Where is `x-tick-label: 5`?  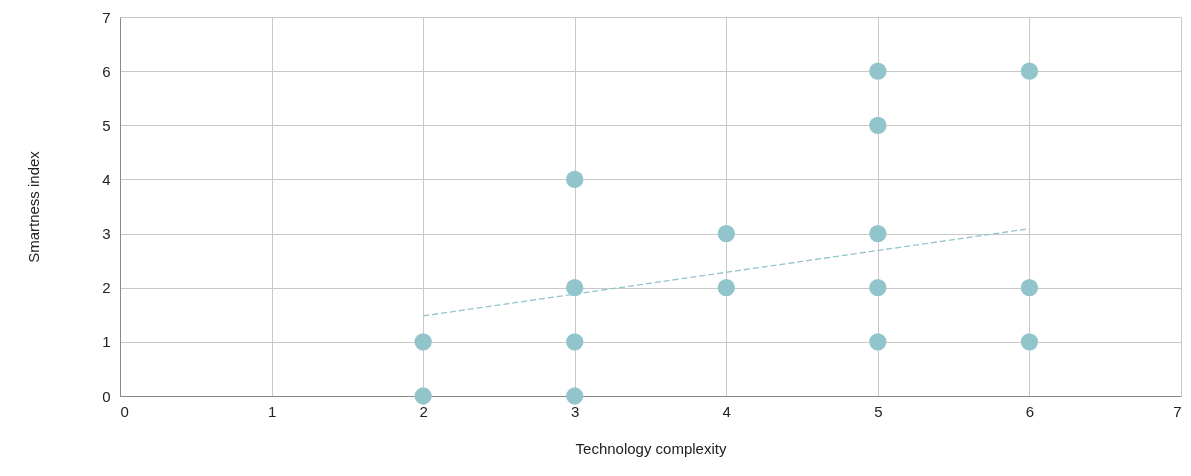
x-tick-label: 5 is located at coordinates (878, 411).